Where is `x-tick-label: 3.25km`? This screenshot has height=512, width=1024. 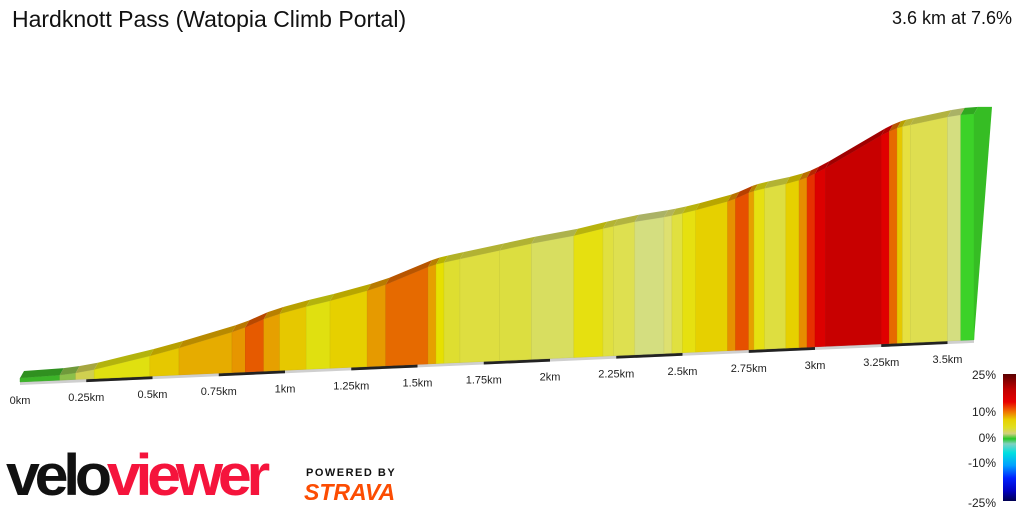 x-tick-label: 3.25km is located at coordinates (881, 363).